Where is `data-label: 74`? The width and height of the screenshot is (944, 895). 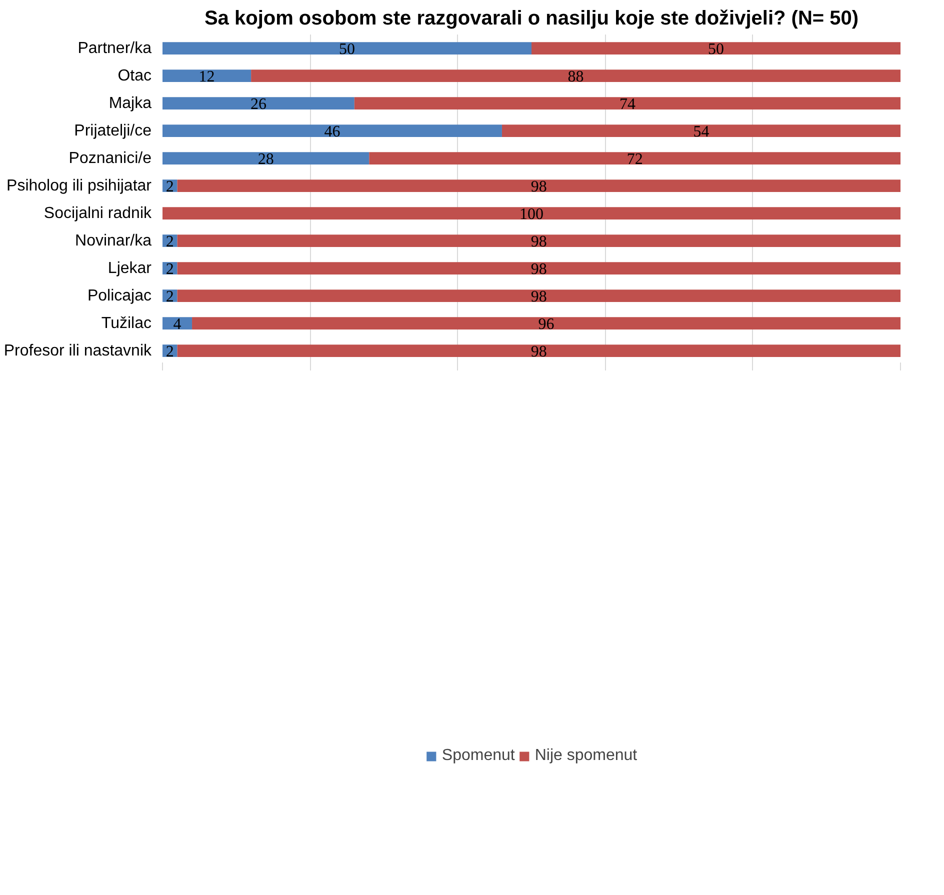
data-label: 74 is located at coordinates (627, 104).